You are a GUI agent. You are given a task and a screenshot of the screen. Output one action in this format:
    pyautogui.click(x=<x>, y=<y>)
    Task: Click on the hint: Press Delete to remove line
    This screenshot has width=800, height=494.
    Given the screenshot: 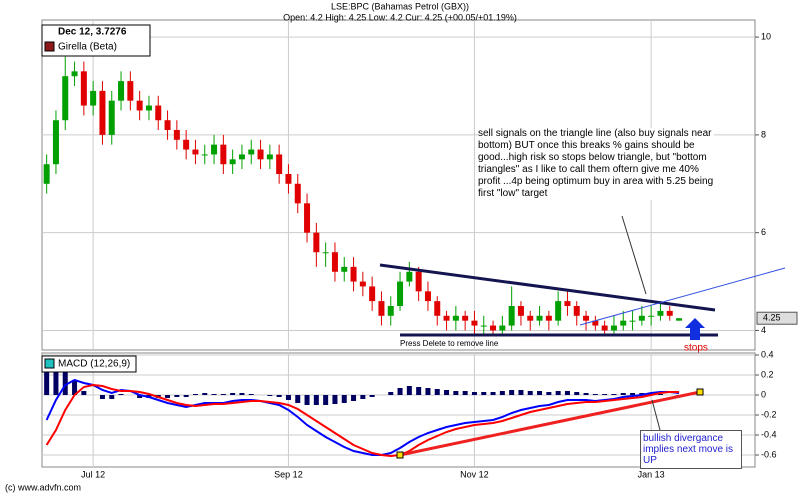 What is the action you would take?
    pyautogui.click(x=449, y=343)
    